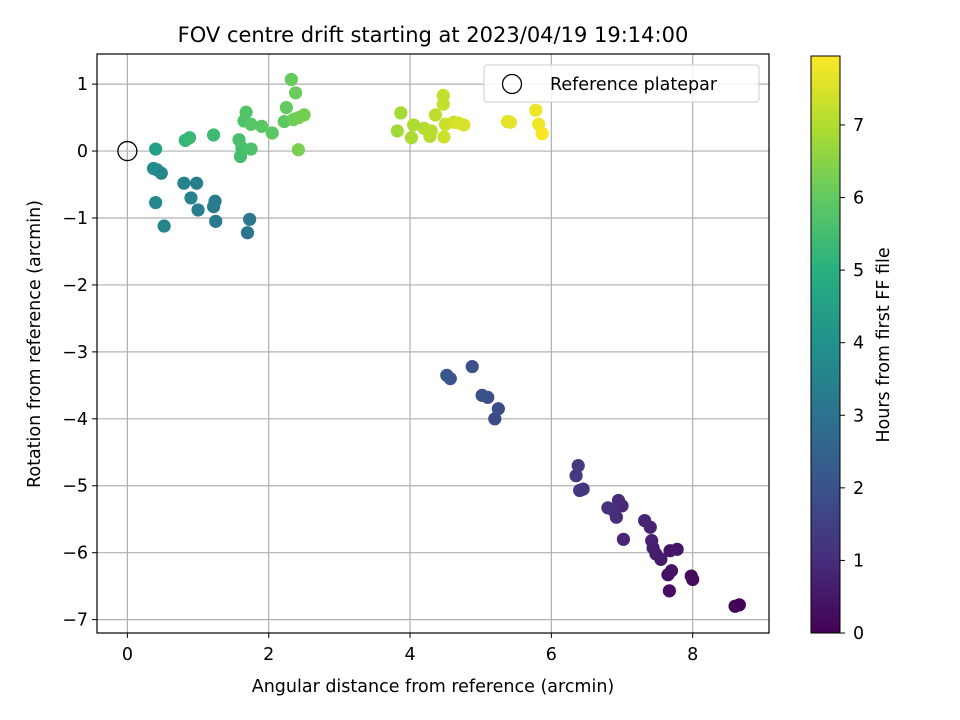 The image size is (960, 720). What do you see at coordinates (35, 344) in the screenshot?
I see `y-axis-label: Rotation from reference (arcmin)` at bounding box center [35, 344].